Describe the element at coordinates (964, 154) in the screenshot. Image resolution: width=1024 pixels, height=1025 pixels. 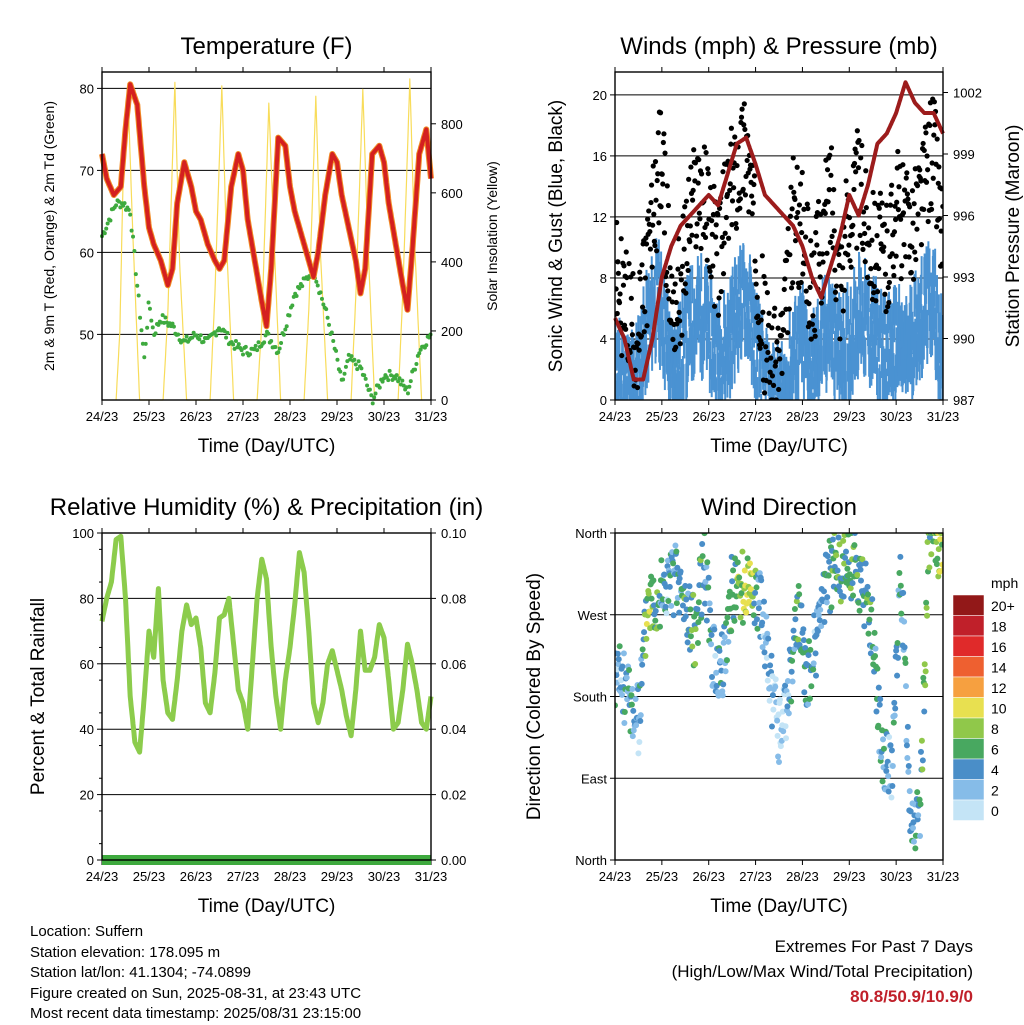
I see `y2-tick-label: 999` at that location.